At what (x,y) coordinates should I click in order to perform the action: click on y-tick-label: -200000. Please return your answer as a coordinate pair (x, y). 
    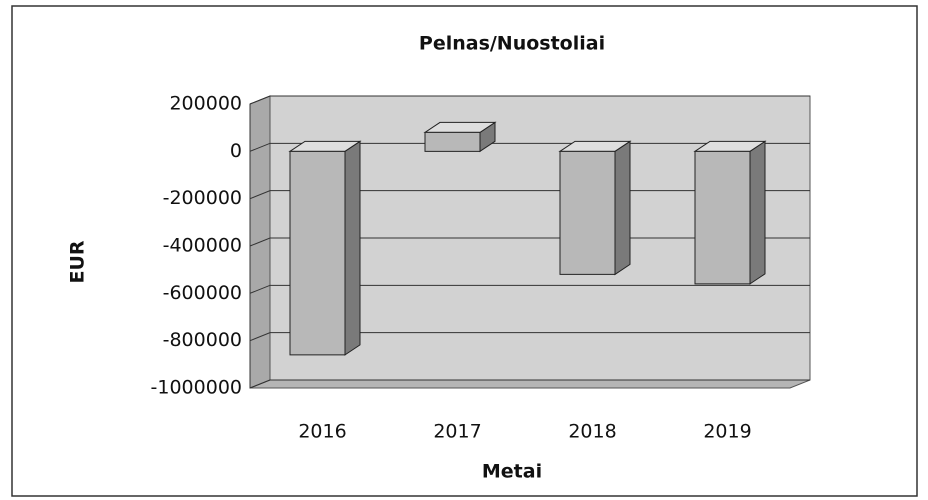
    Looking at the image, I should click on (202, 198).